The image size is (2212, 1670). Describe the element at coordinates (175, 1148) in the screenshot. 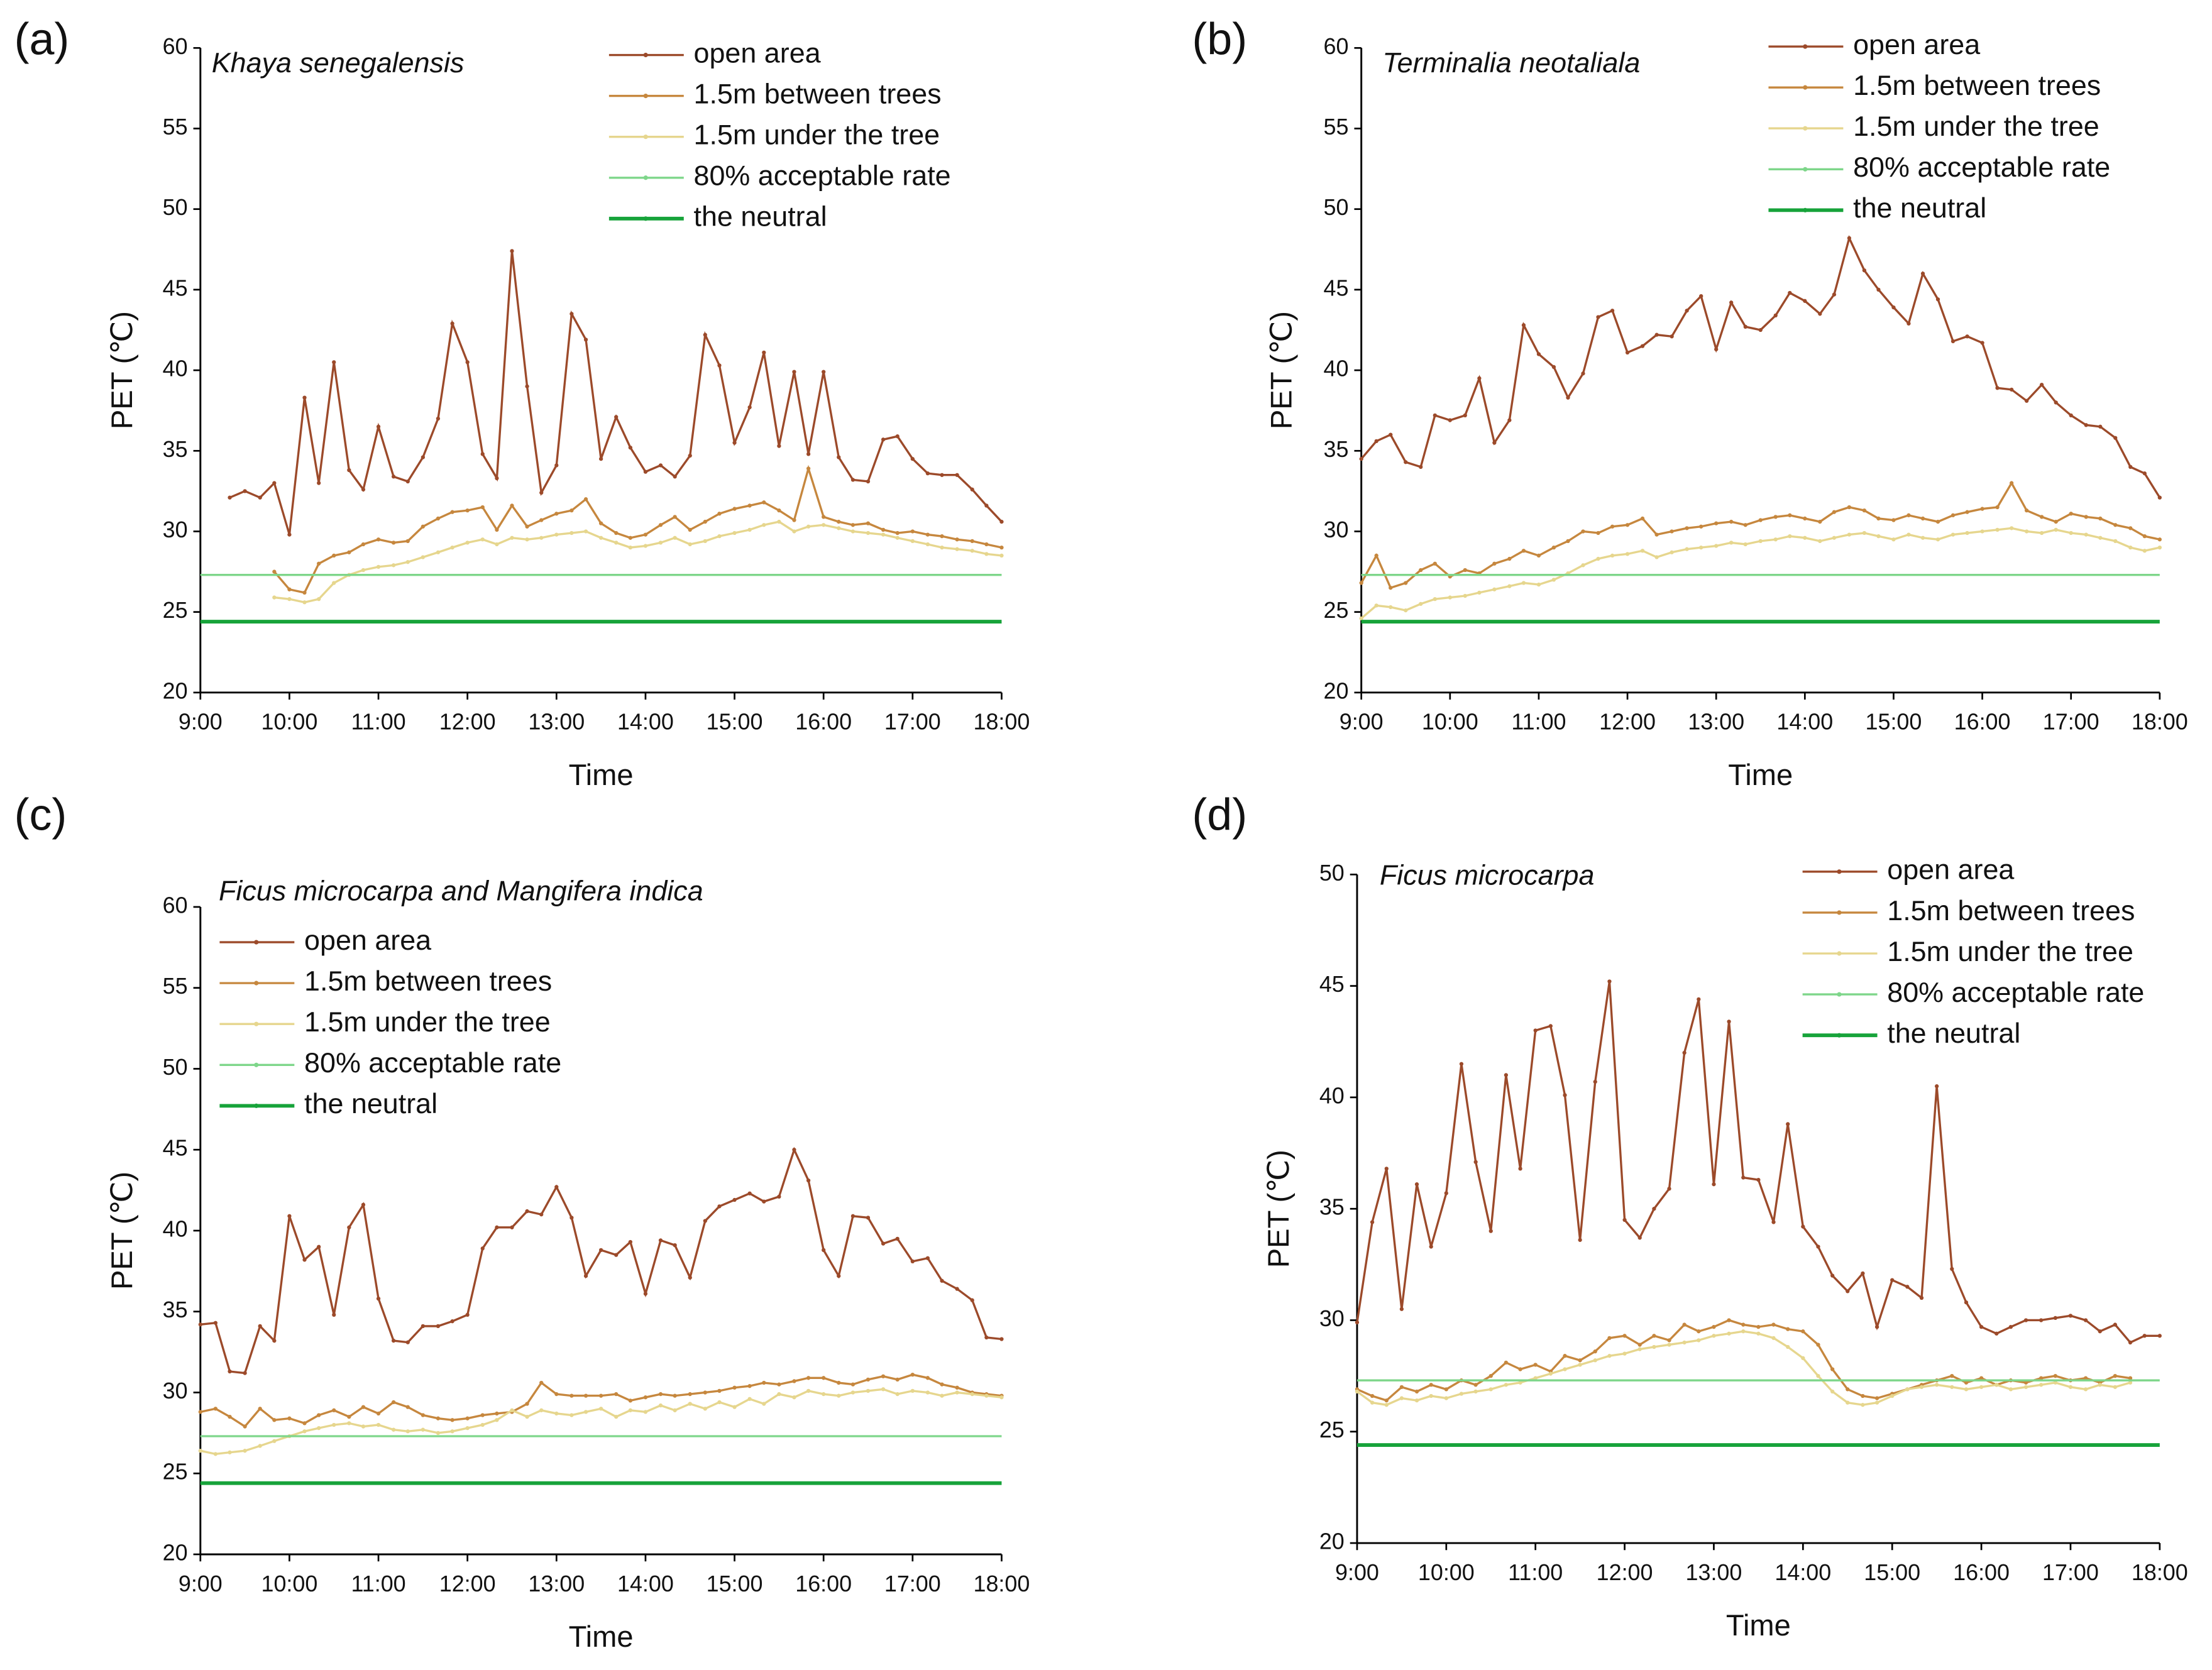

I see `y-tick-label: 45` at that location.